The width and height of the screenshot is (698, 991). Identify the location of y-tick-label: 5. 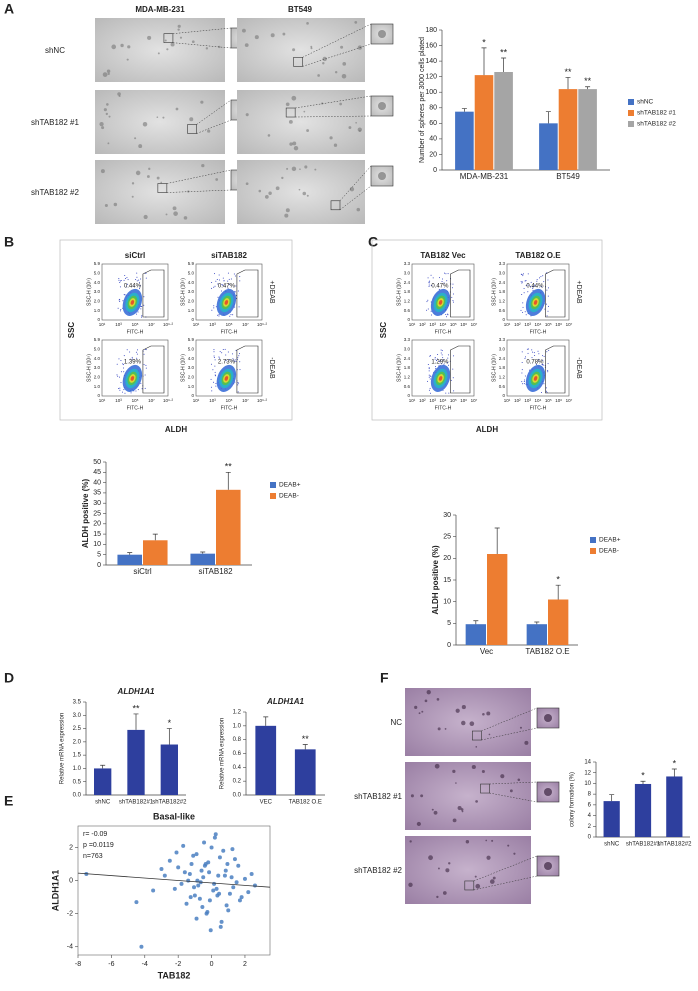
(449, 623).